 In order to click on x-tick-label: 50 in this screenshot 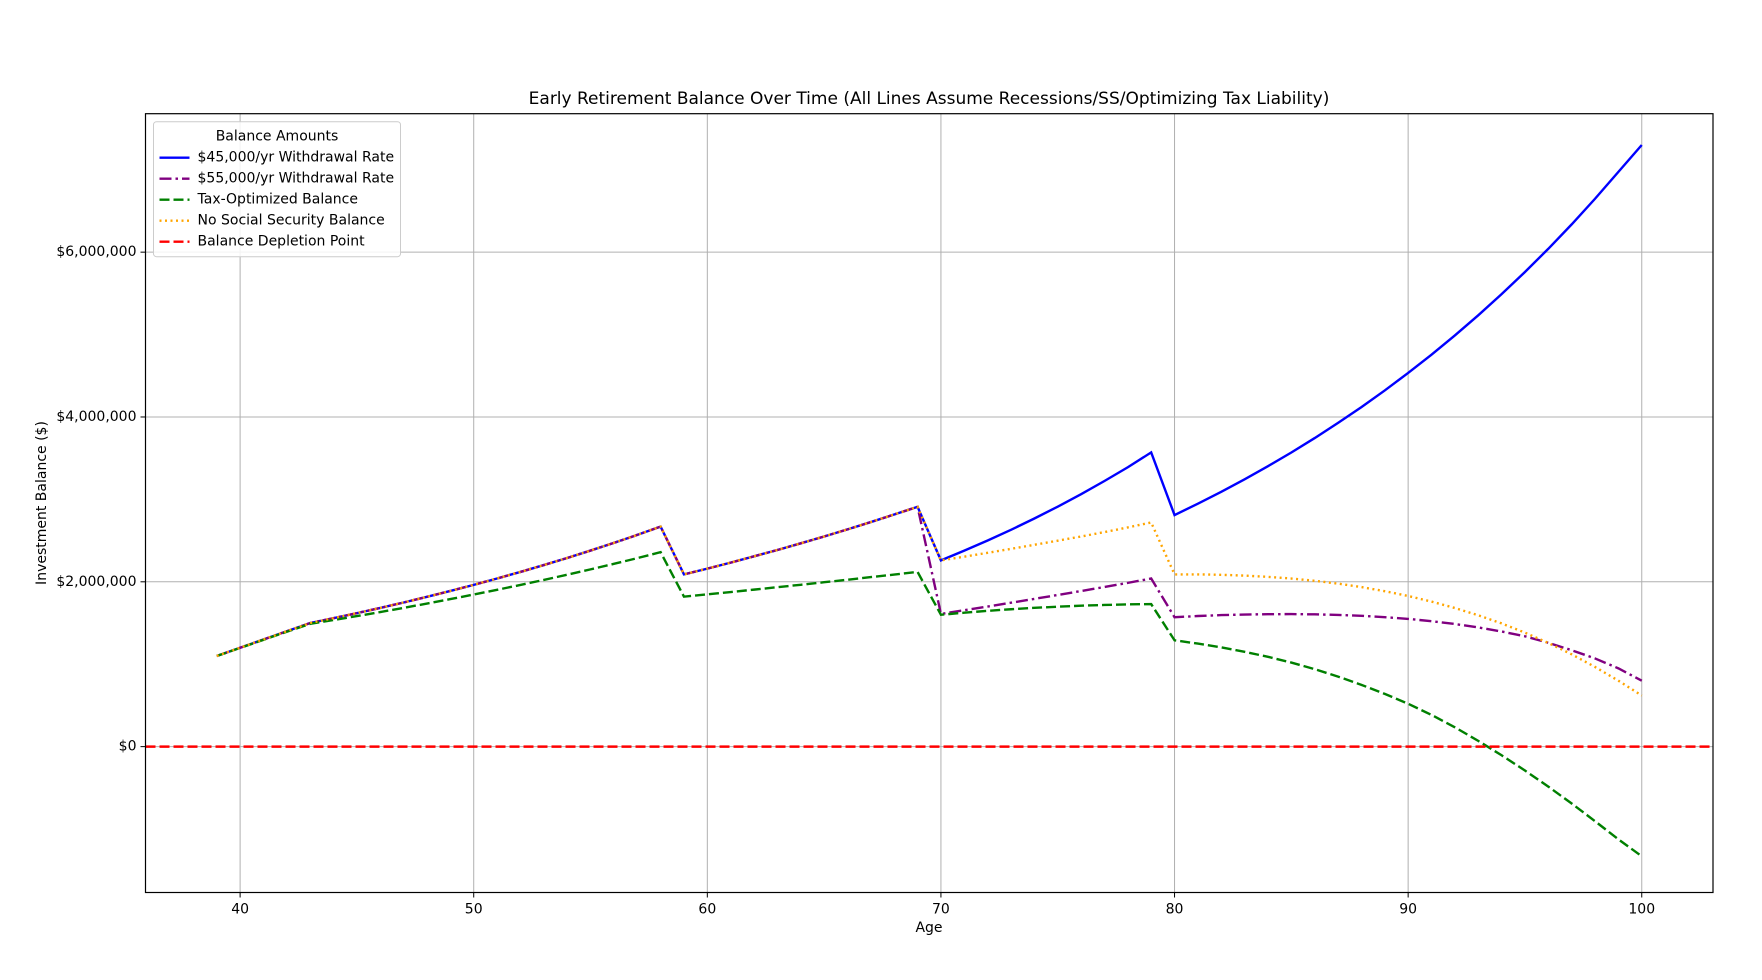, I will do `click(474, 910)`.